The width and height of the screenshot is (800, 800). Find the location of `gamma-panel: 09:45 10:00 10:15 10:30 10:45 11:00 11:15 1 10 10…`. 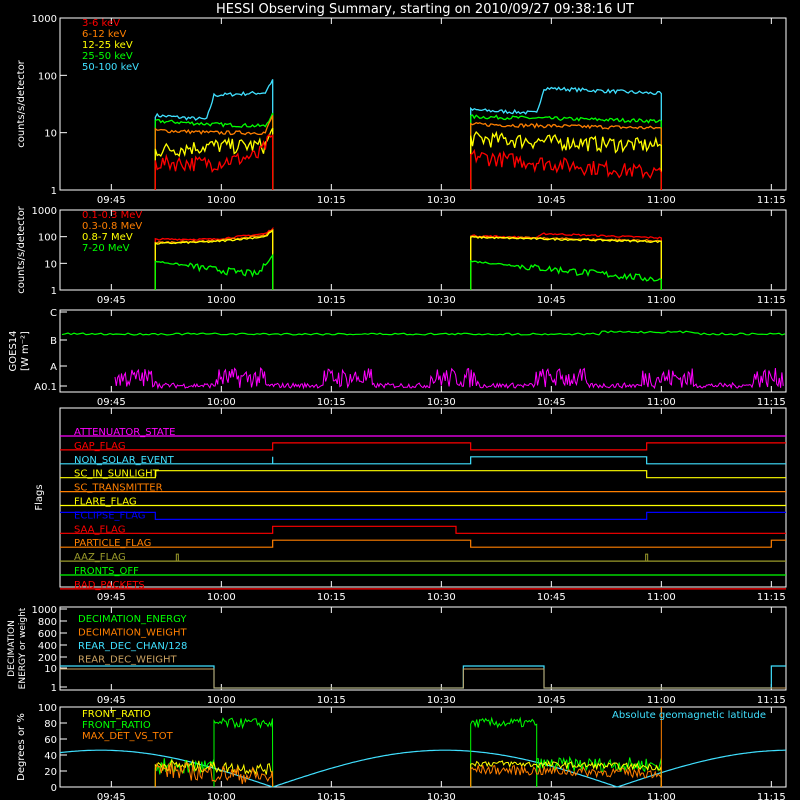

gamma-panel: 09:45 10:00 10:15 10:30 10:45 11:00 11:15 1 10 10… is located at coordinates (401, 255).